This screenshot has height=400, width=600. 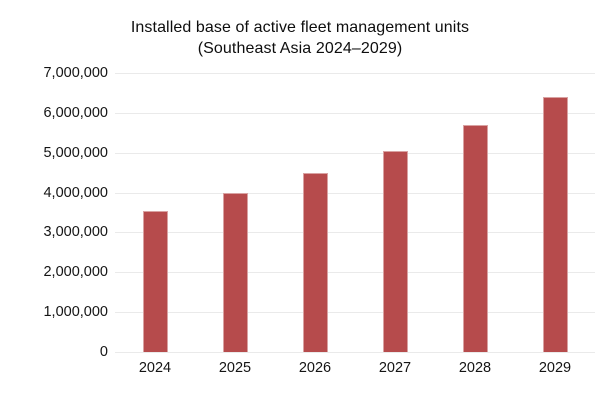 I want to click on bar-2029, so click(x=555, y=224).